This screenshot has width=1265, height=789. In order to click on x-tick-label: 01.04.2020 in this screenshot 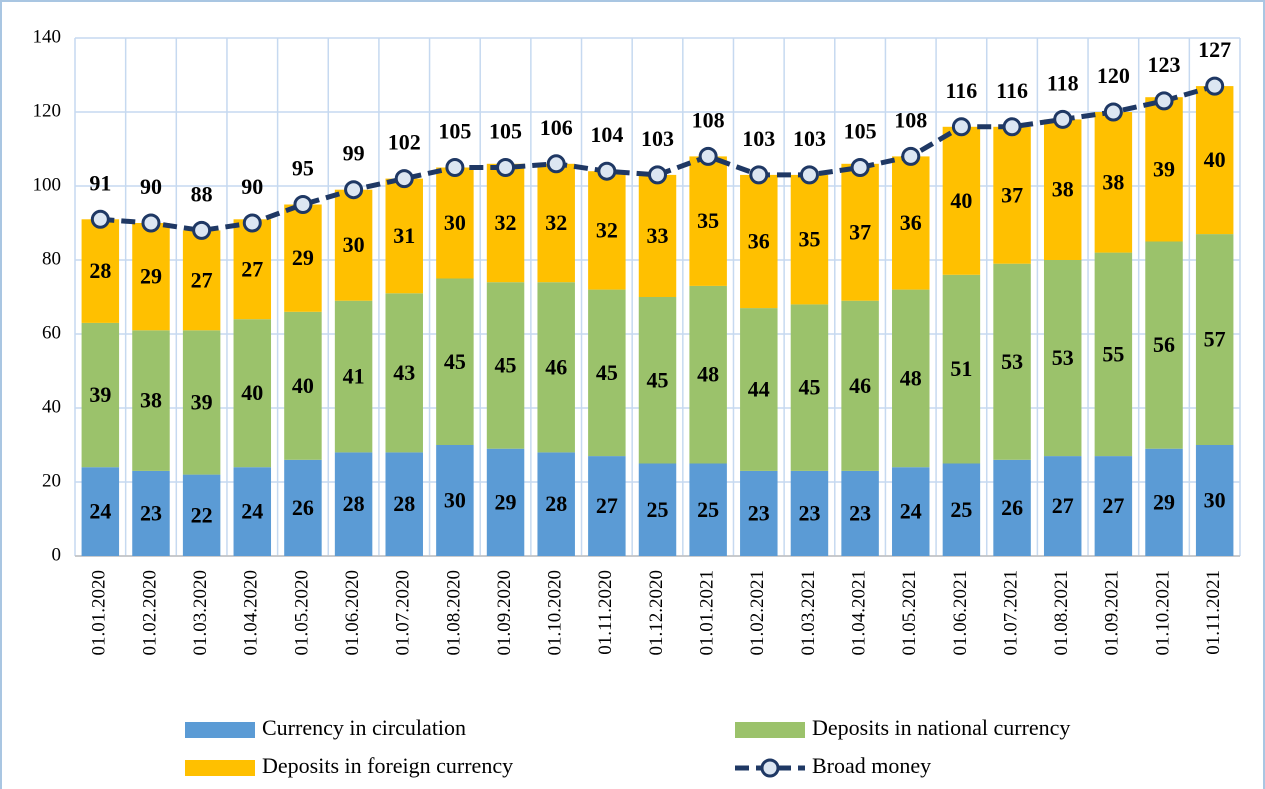, I will do `click(251, 613)`.